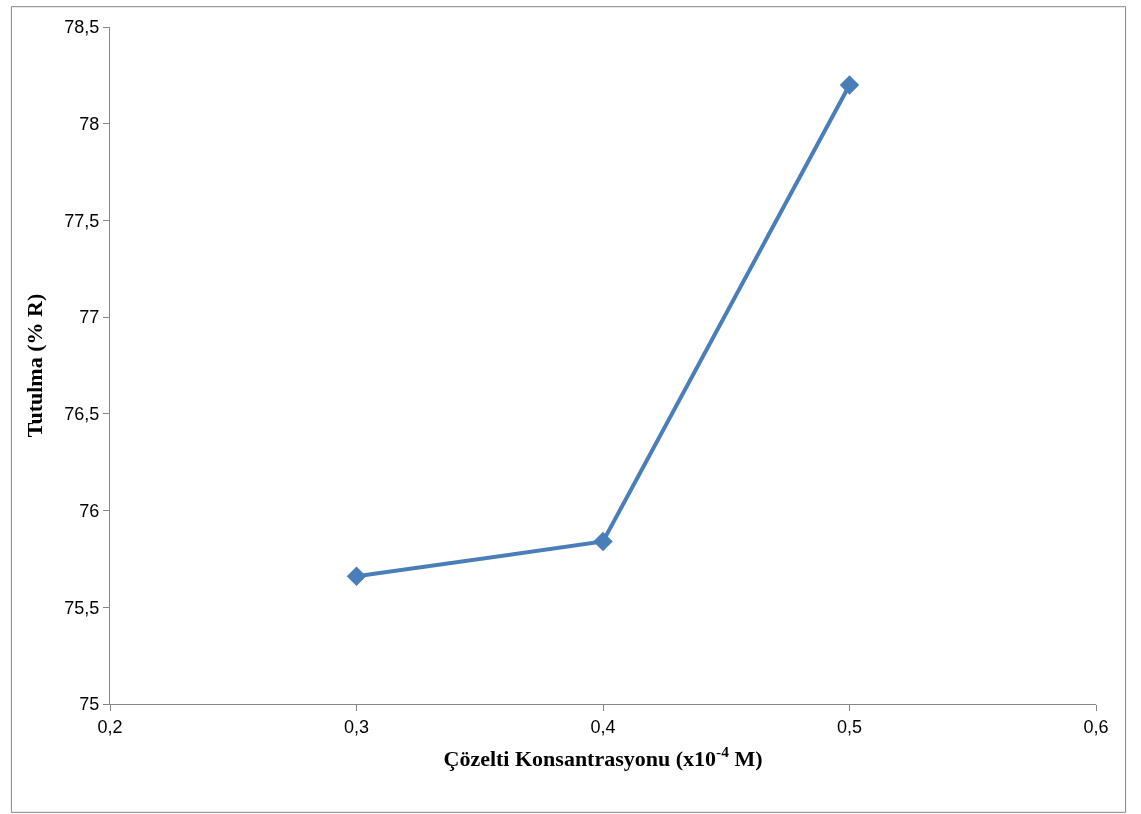 The height and width of the screenshot is (814, 1141). Describe the element at coordinates (603, 757) in the screenshot. I see `x-axis-title: Çözelti Konsantrasyonu (x10$^{-4}$ M)` at that location.